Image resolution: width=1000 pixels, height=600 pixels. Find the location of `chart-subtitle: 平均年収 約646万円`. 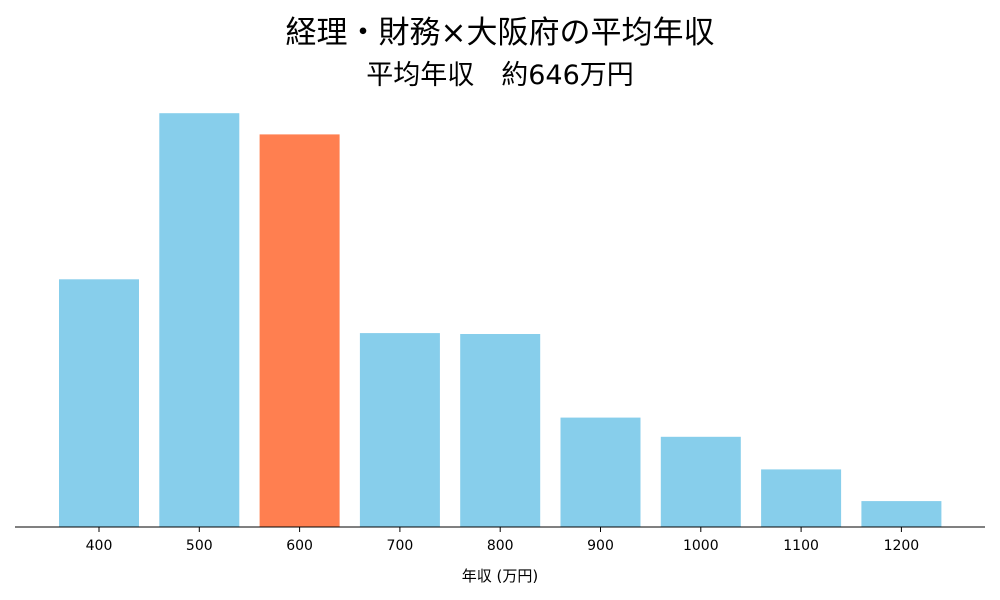

chart-subtitle: 平均年収 約646万円 is located at coordinates (500, 75).